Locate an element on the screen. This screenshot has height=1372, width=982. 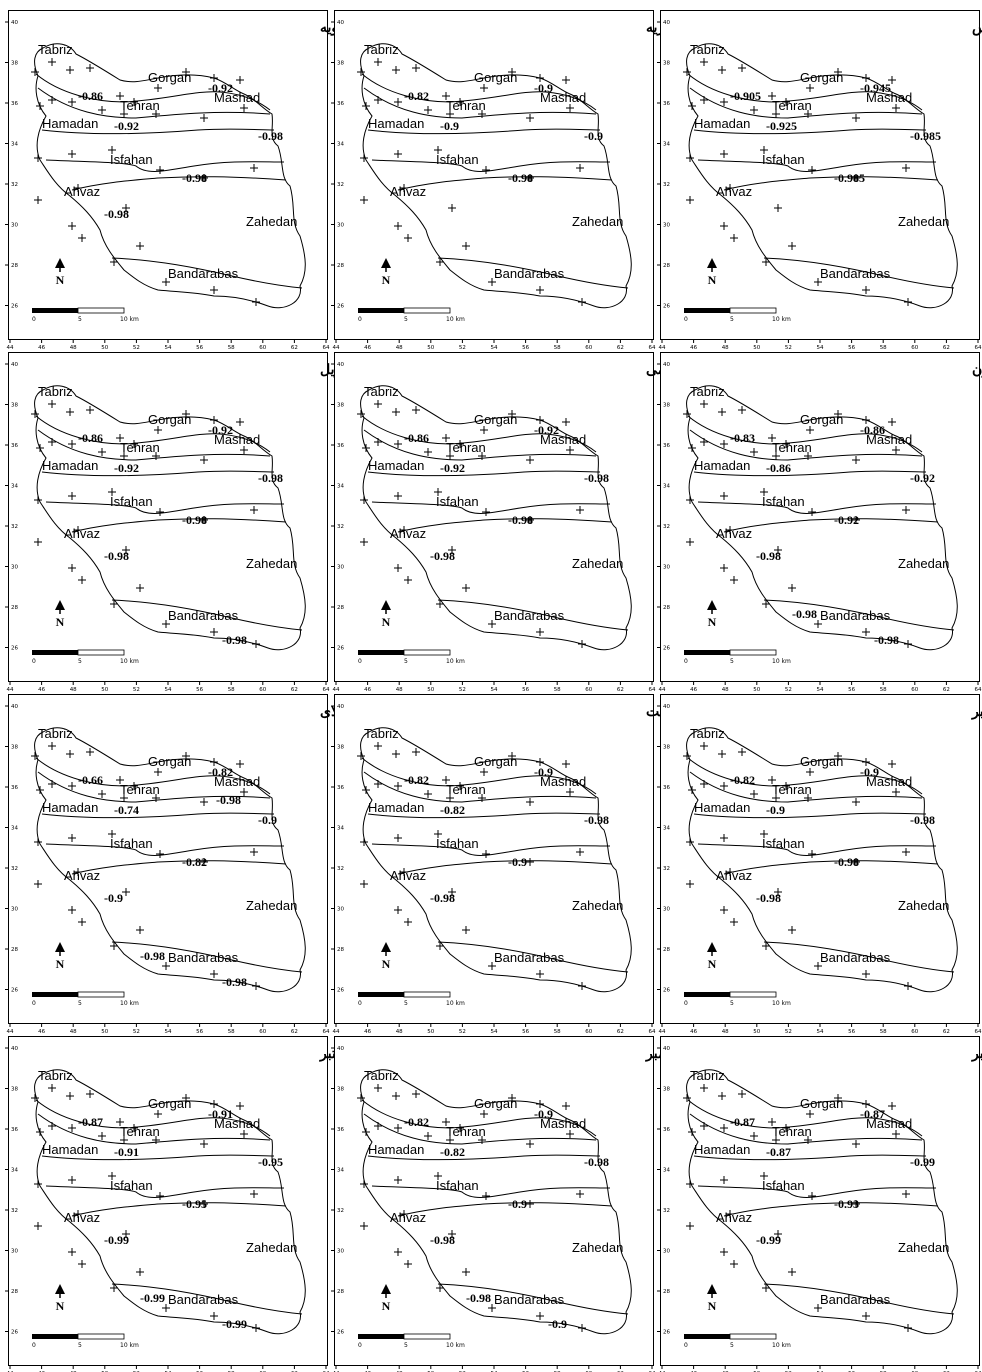
y-tick-label: 32 is located at coordinates (14, 1211).